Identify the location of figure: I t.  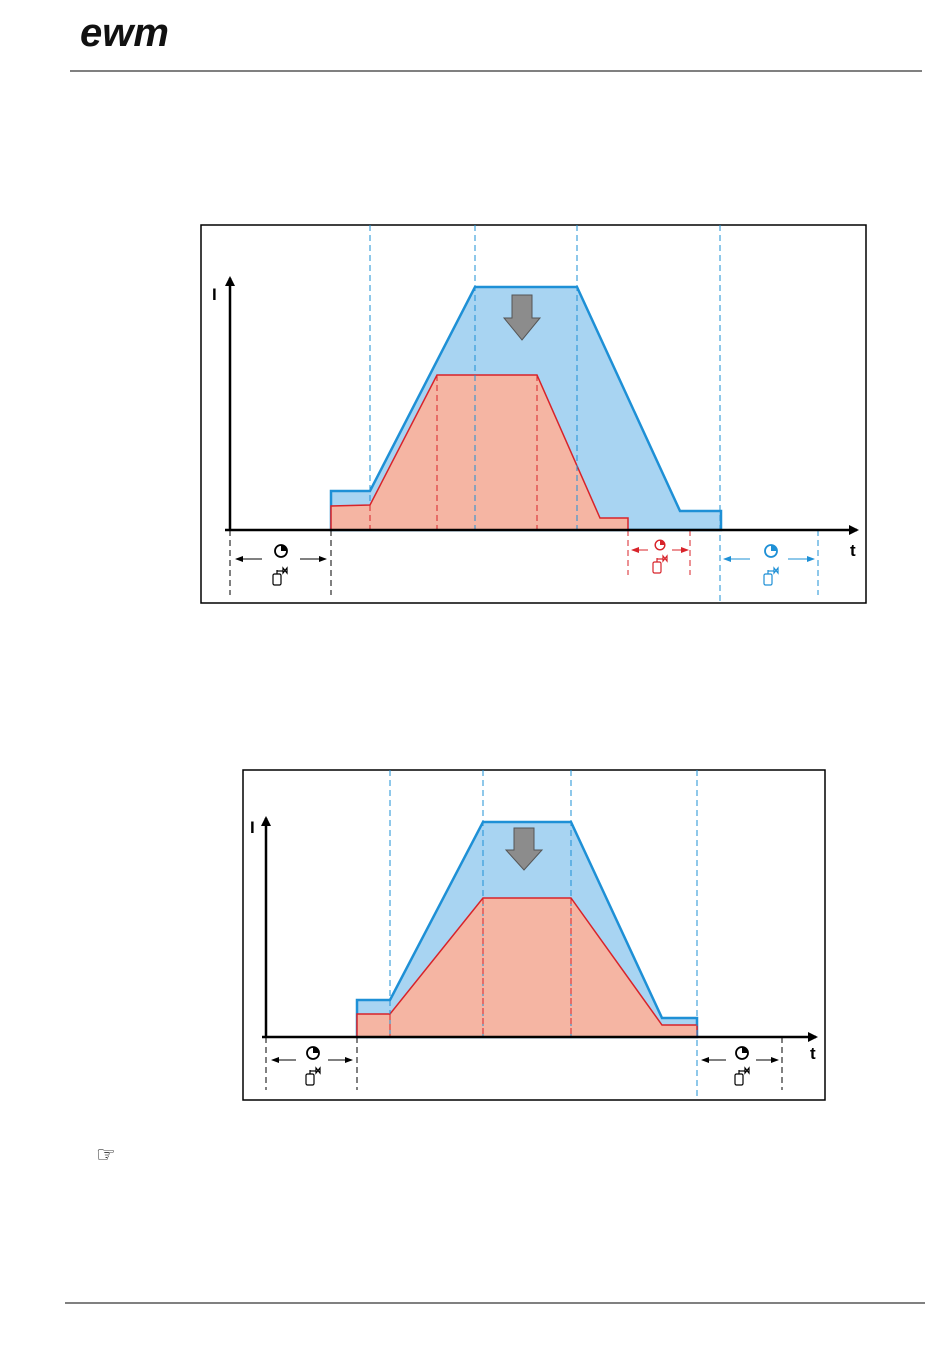
(534, 935).